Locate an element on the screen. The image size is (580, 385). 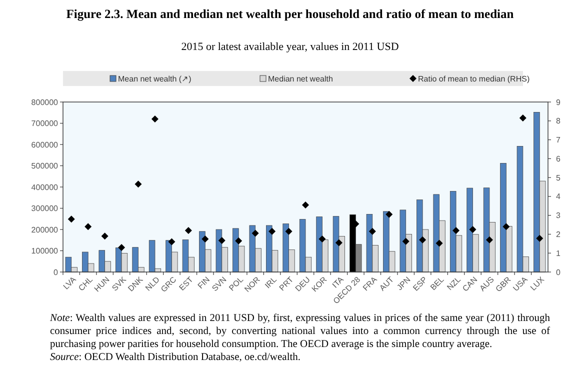
y2-tick-label: 4 is located at coordinates (558, 197).